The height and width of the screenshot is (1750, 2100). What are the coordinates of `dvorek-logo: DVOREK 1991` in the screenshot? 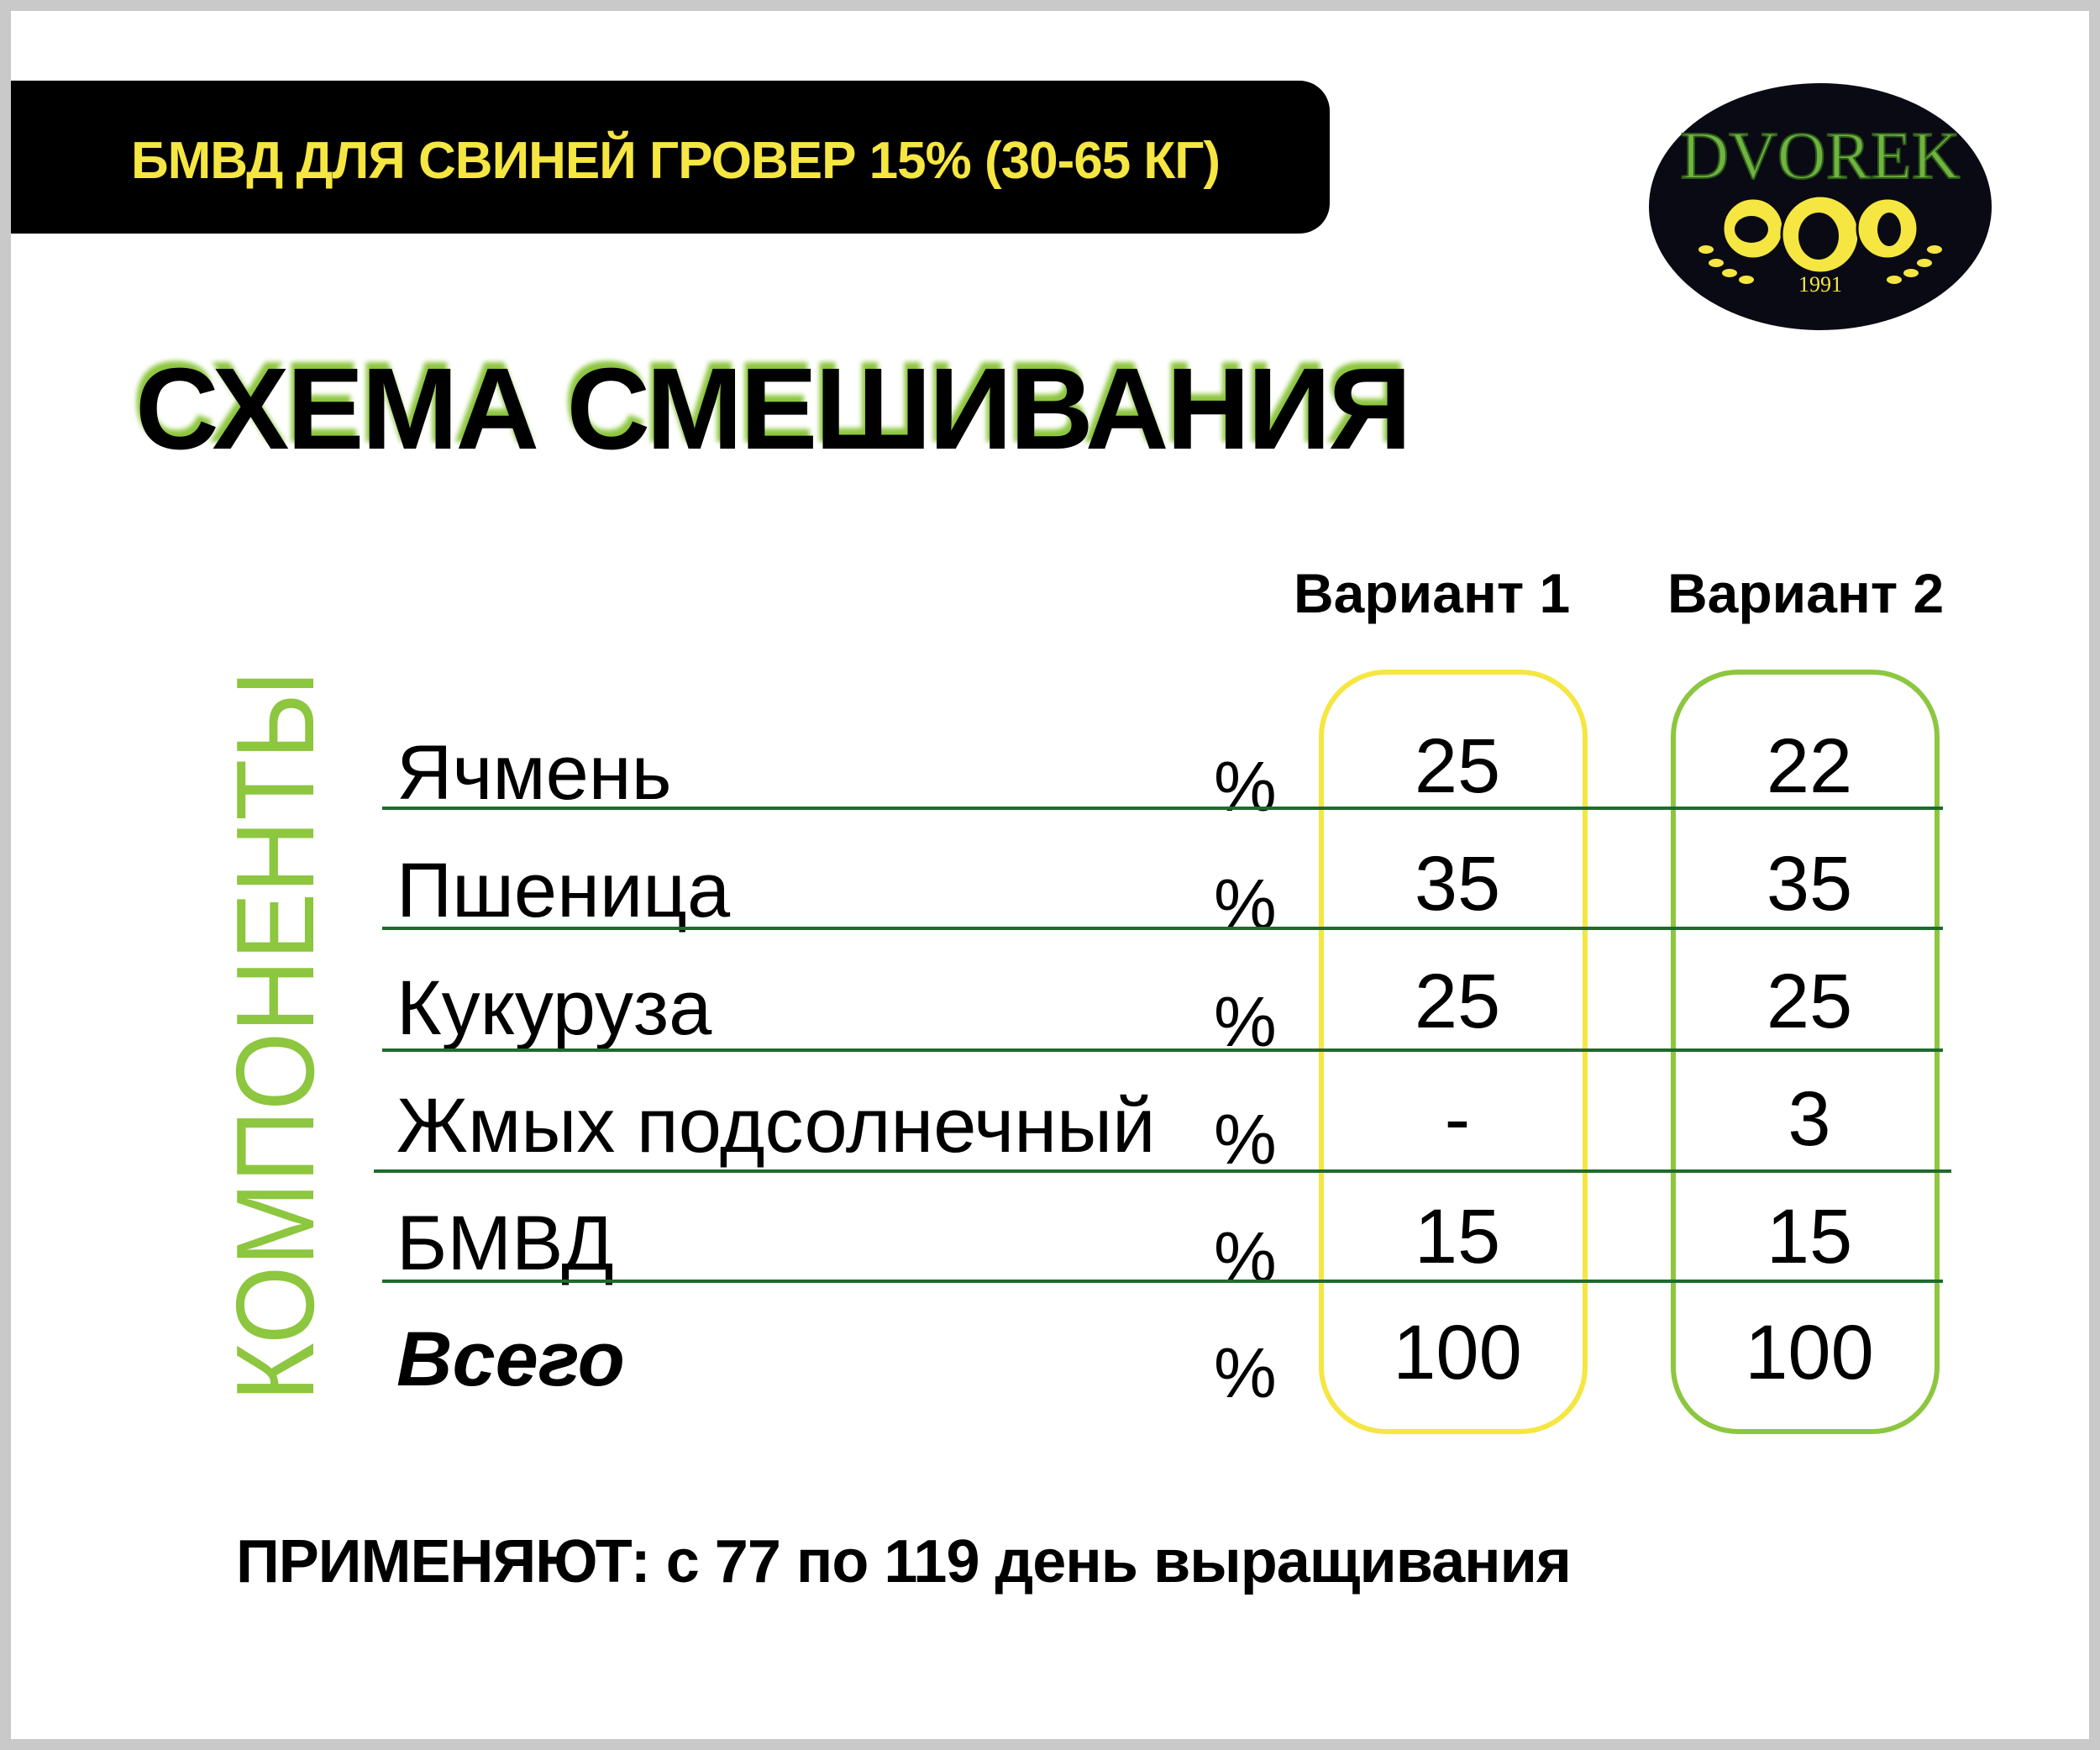 It's located at (1820, 207).